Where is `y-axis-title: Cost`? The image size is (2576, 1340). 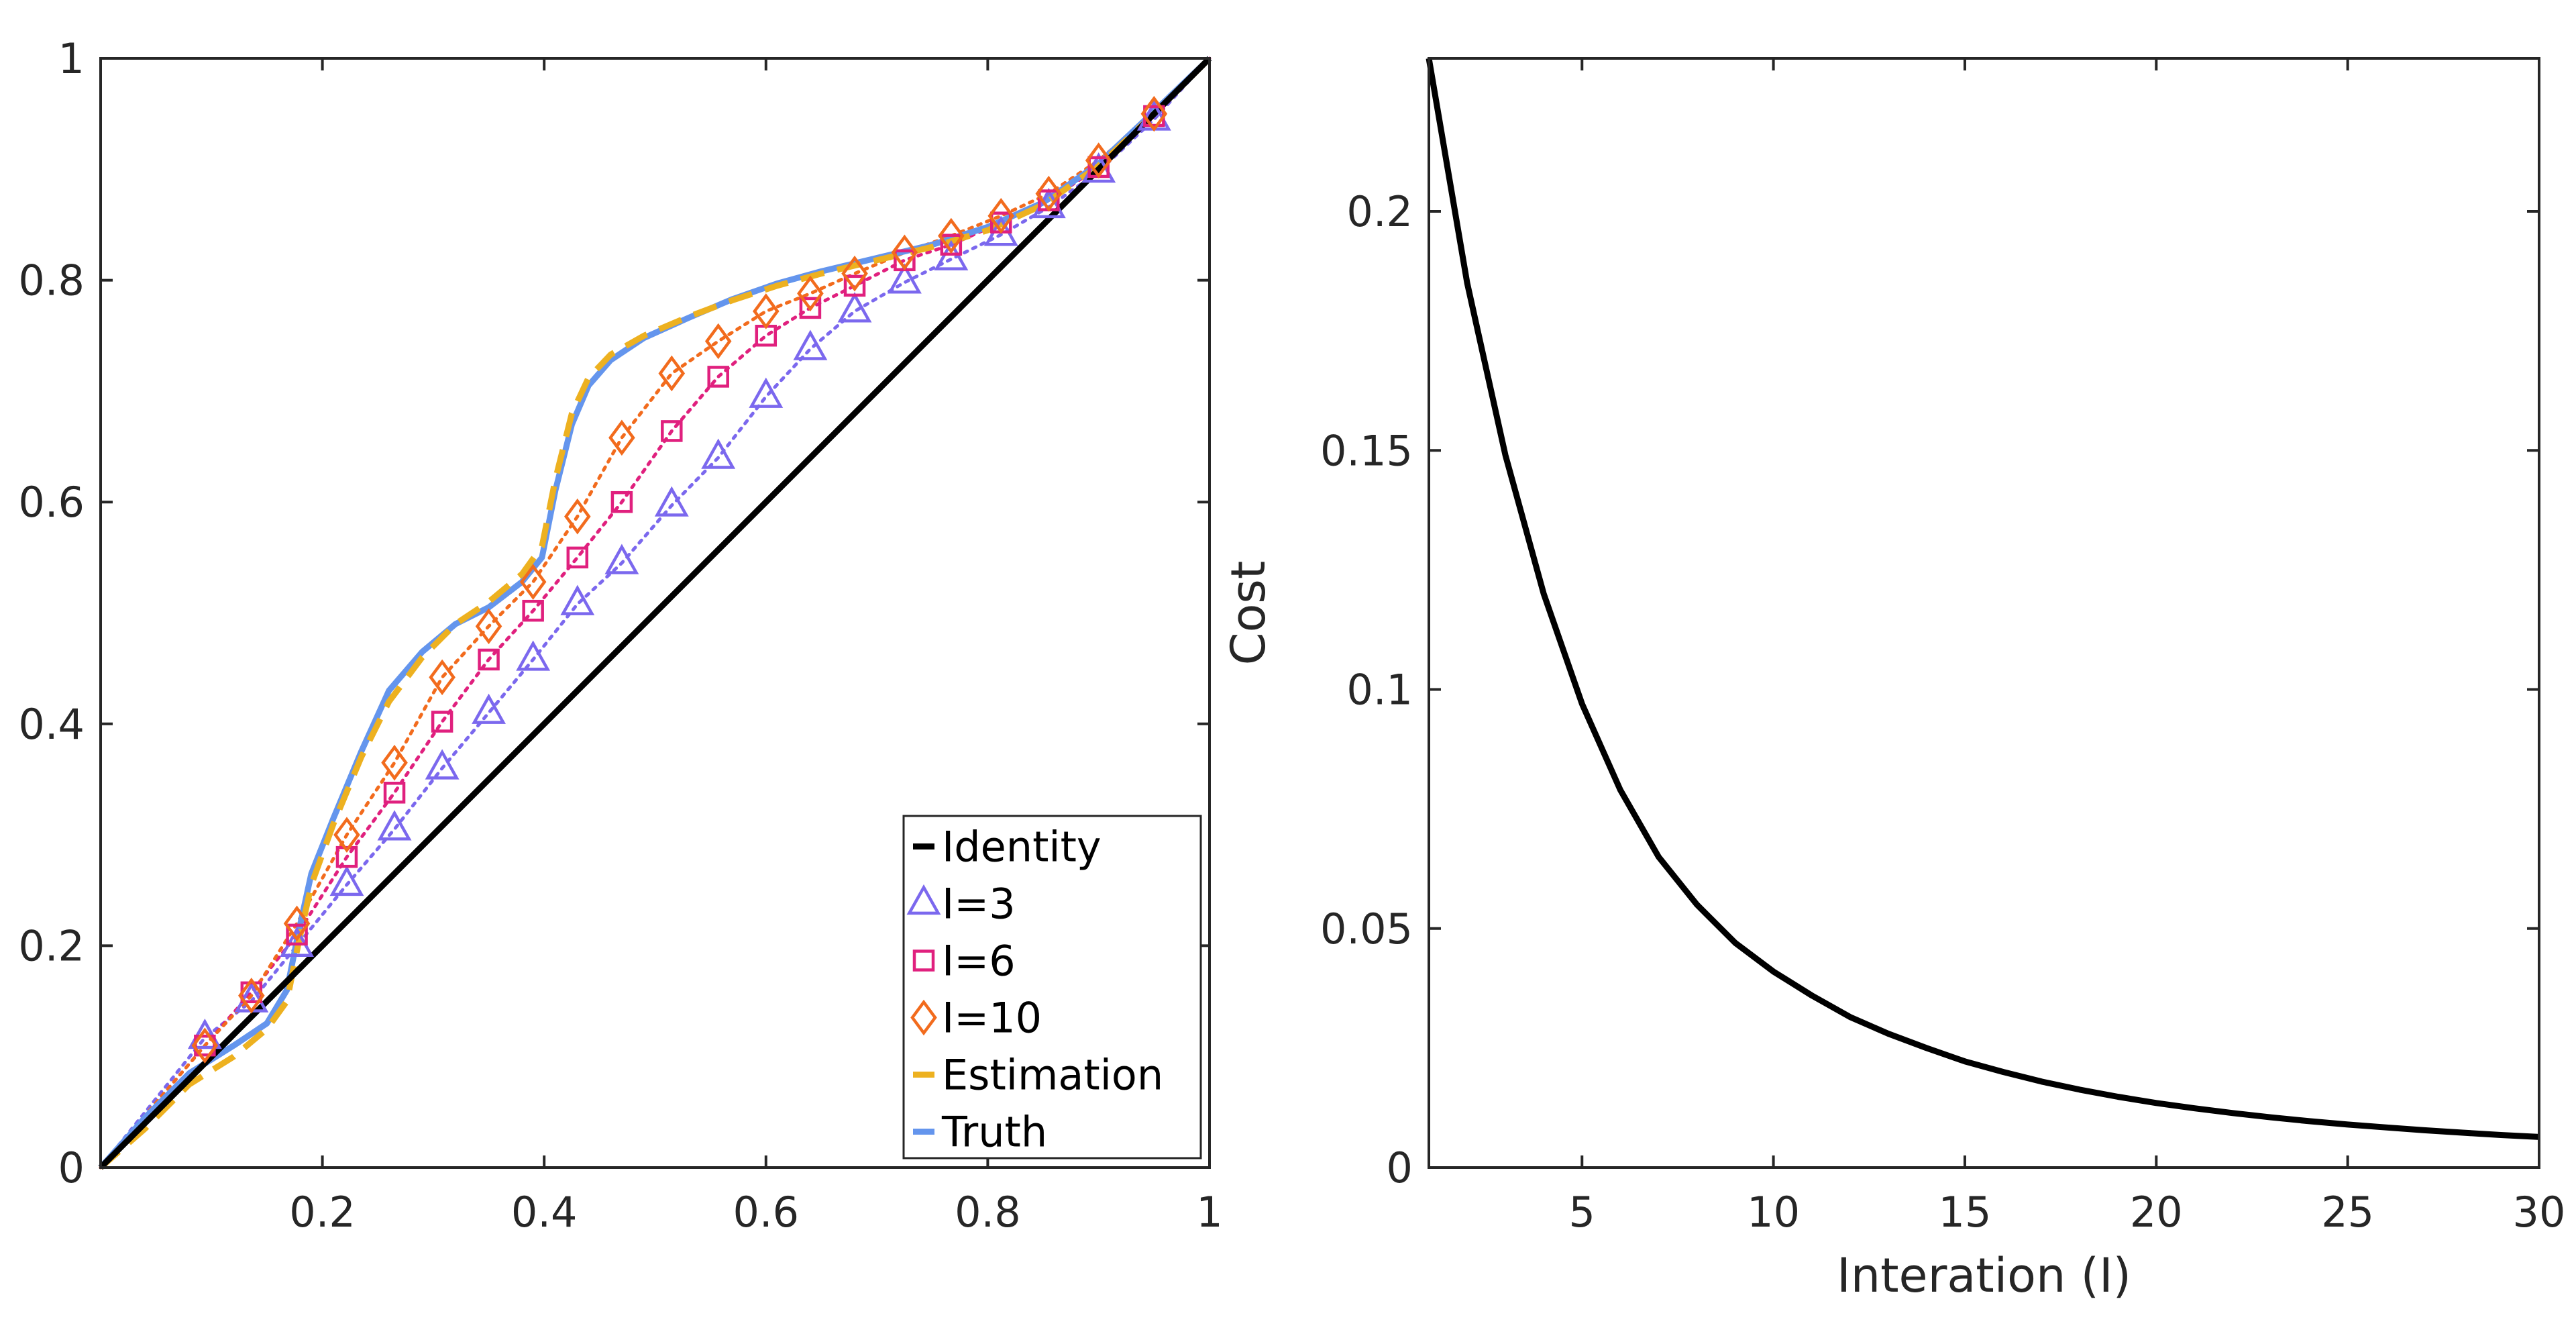 y-axis-title: Cost is located at coordinates (1248, 613).